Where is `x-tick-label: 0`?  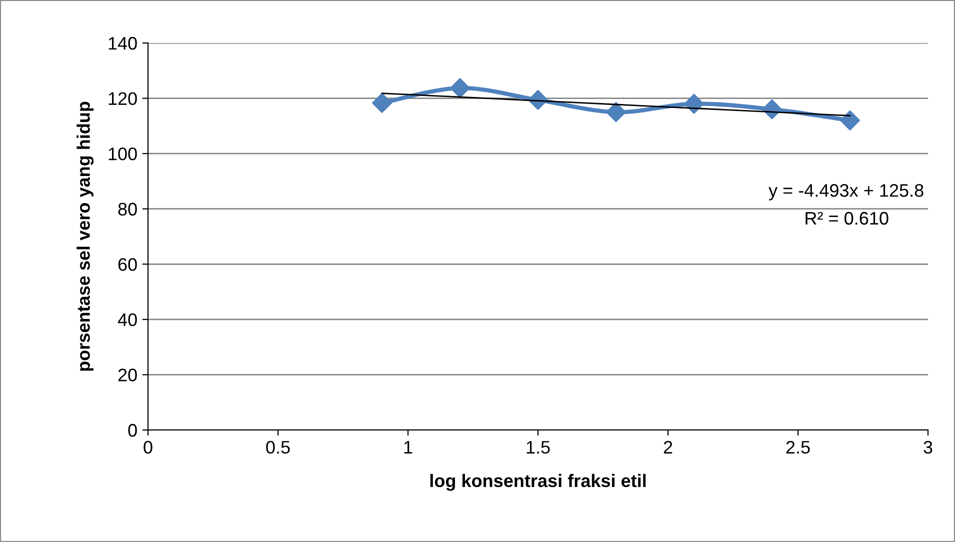
x-tick-label: 0 is located at coordinates (148, 447).